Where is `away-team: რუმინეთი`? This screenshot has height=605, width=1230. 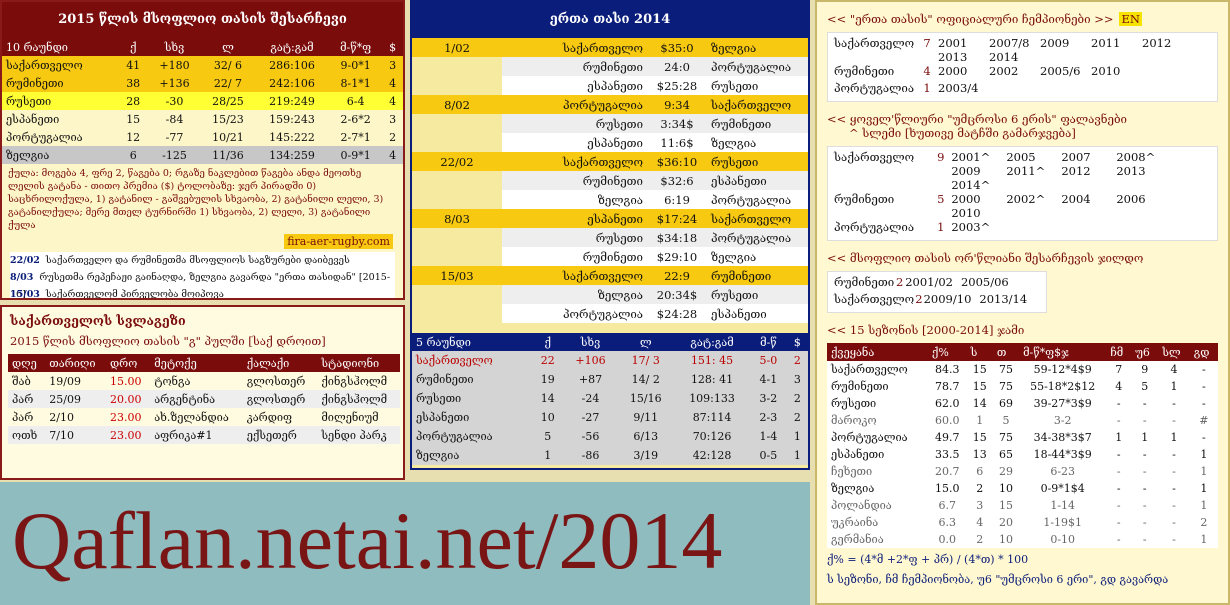
away-team: რუმინეთი is located at coordinates (757, 275).